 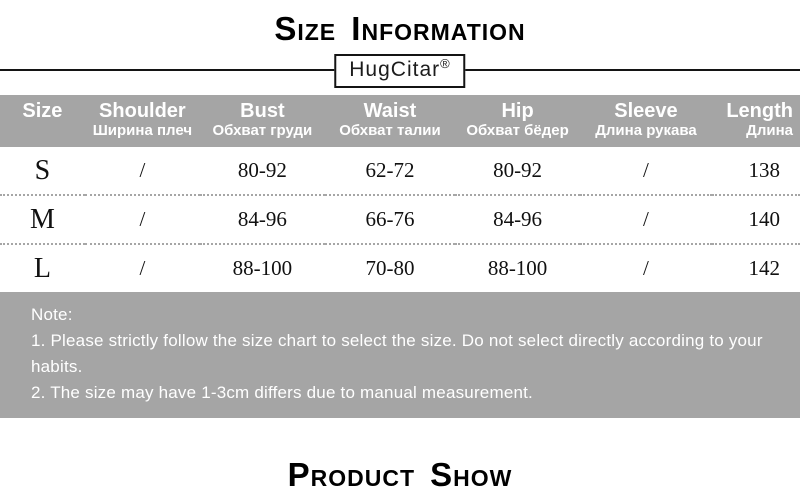 What do you see at coordinates (390, 130) in the screenshot?
I see `col-header-waist-ru: Обхват талии` at bounding box center [390, 130].